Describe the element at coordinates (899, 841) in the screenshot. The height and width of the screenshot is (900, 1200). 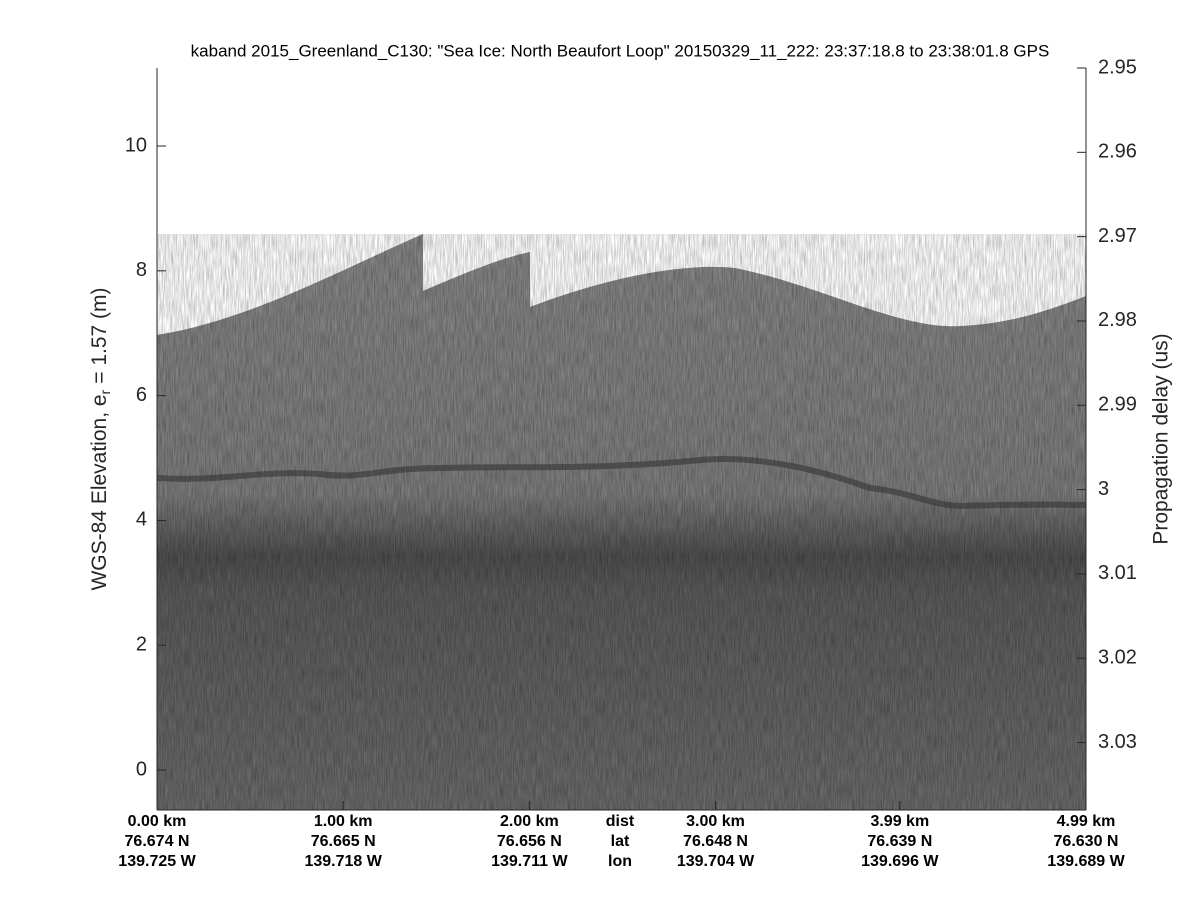
I see `x-tick-lat: 76.639 N` at that location.